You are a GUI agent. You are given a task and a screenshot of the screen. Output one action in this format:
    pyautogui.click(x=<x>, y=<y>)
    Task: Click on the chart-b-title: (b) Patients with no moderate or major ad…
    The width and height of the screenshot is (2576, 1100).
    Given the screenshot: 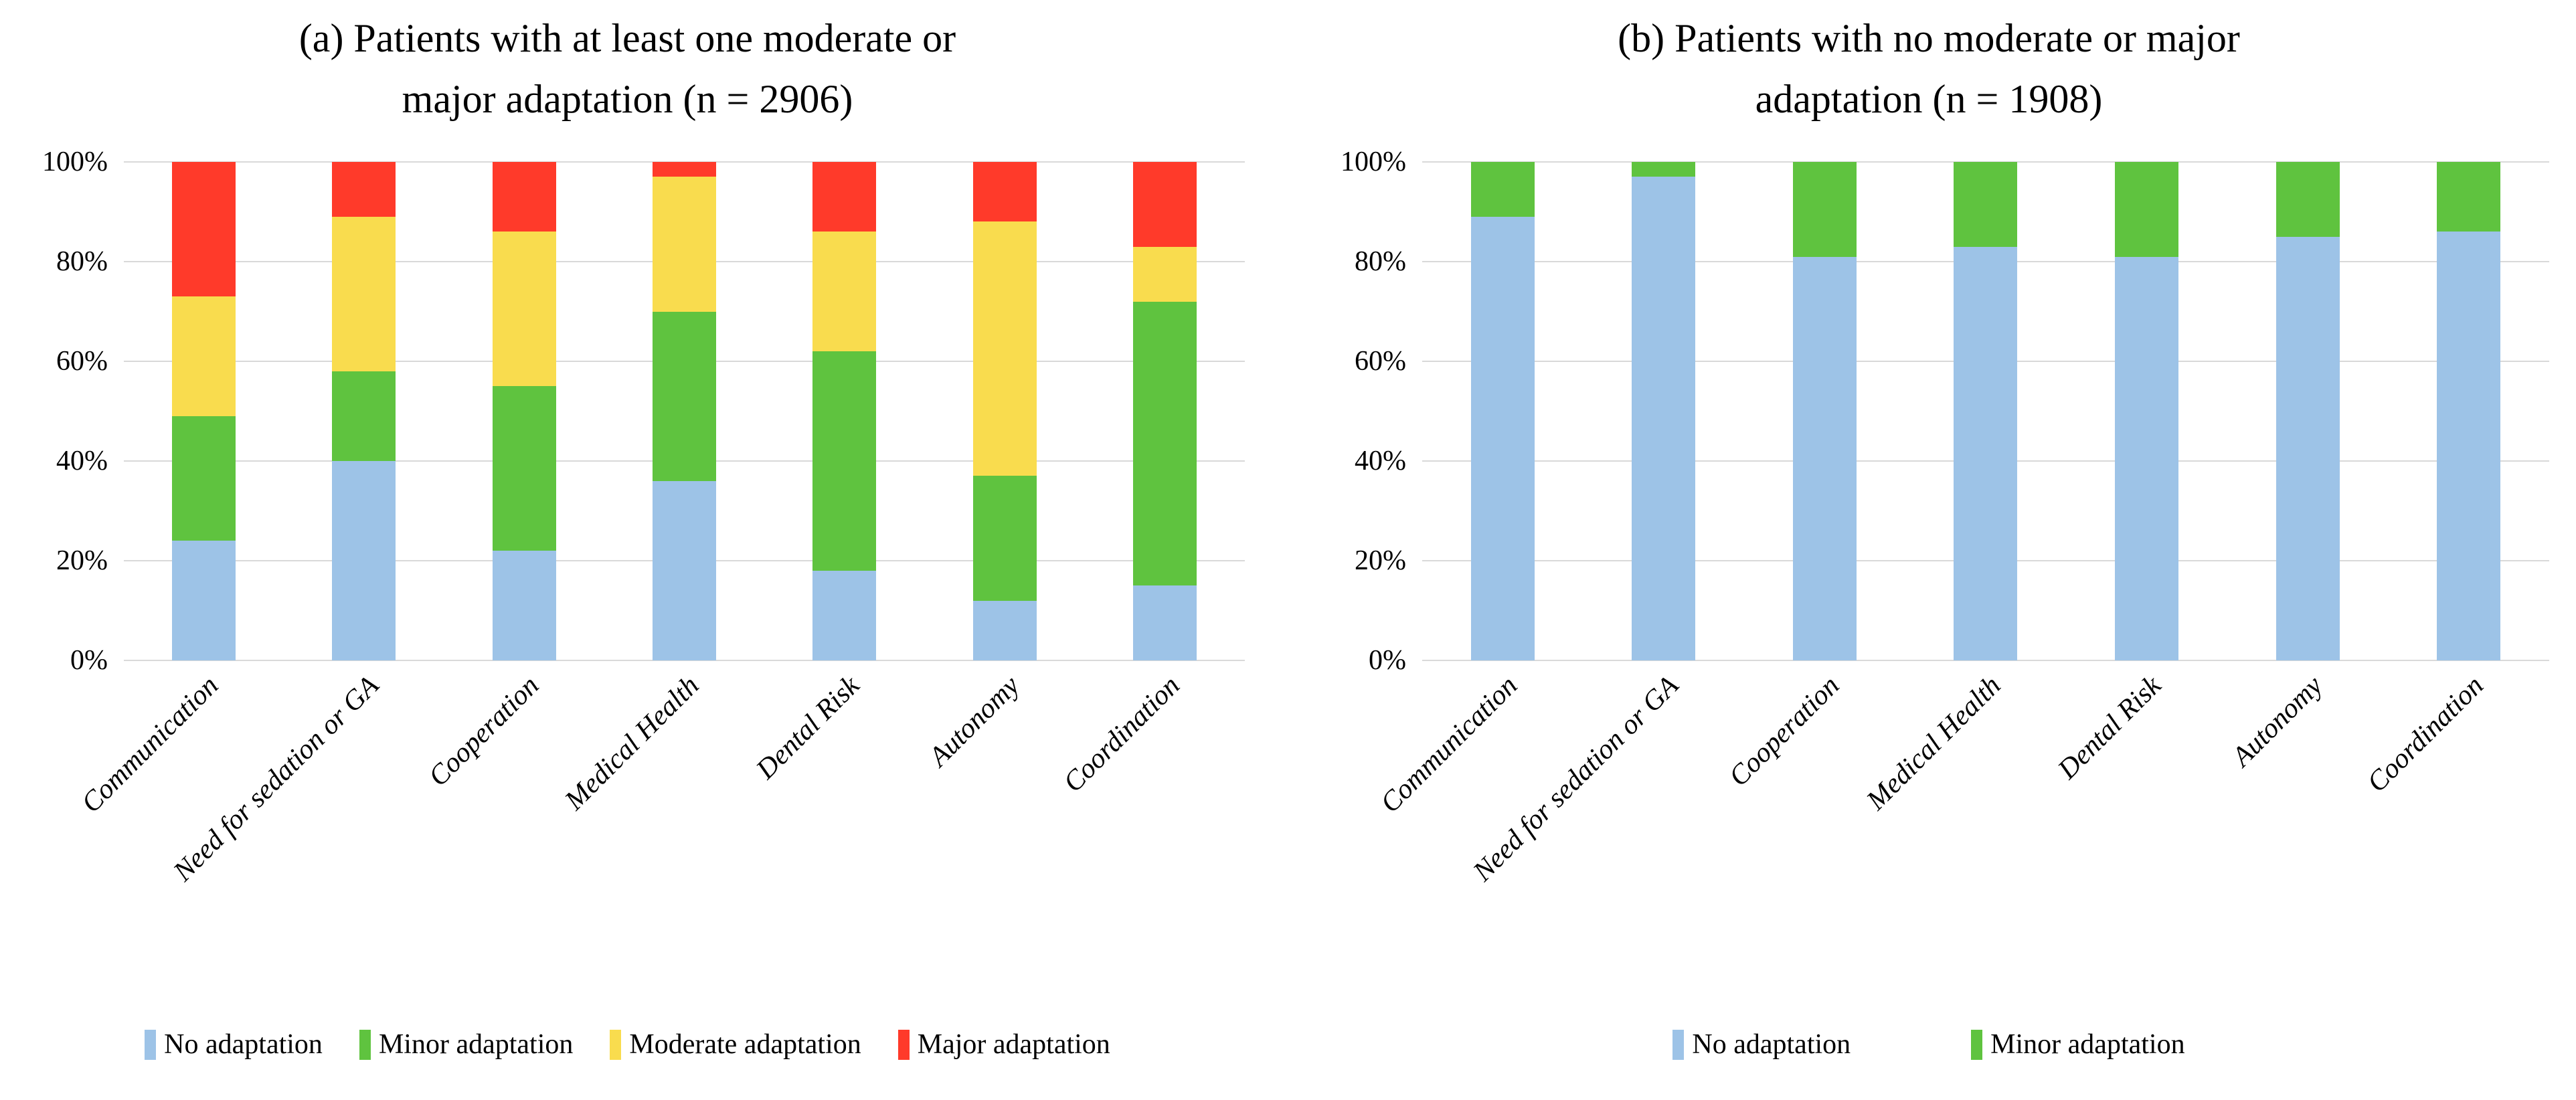 What is the action you would take?
    pyautogui.click(x=1928, y=81)
    